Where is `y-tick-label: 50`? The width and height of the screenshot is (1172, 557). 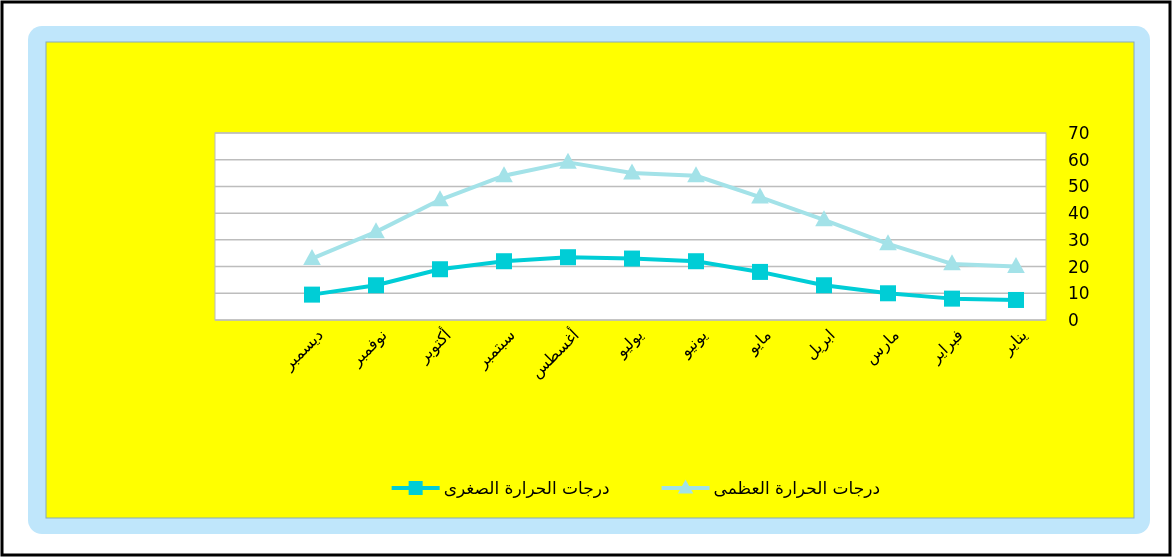
y-tick-label: 50 is located at coordinates (1079, 186).